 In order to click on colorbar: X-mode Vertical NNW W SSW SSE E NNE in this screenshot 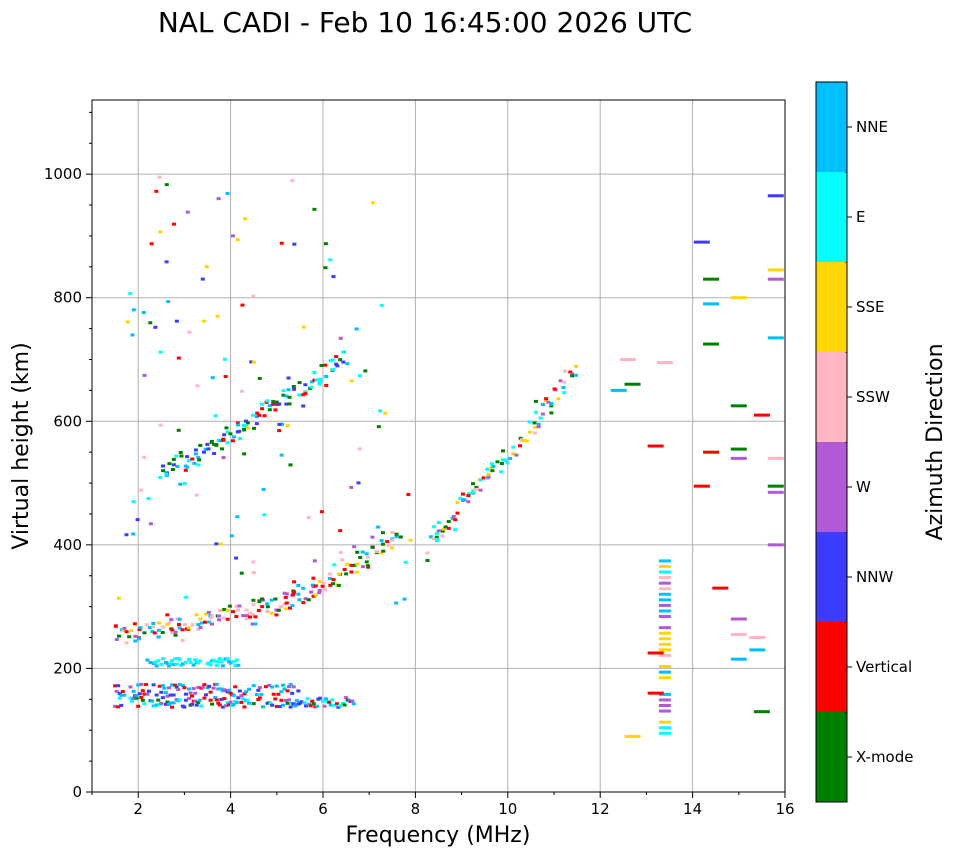, I will do `click(864, 442)`.